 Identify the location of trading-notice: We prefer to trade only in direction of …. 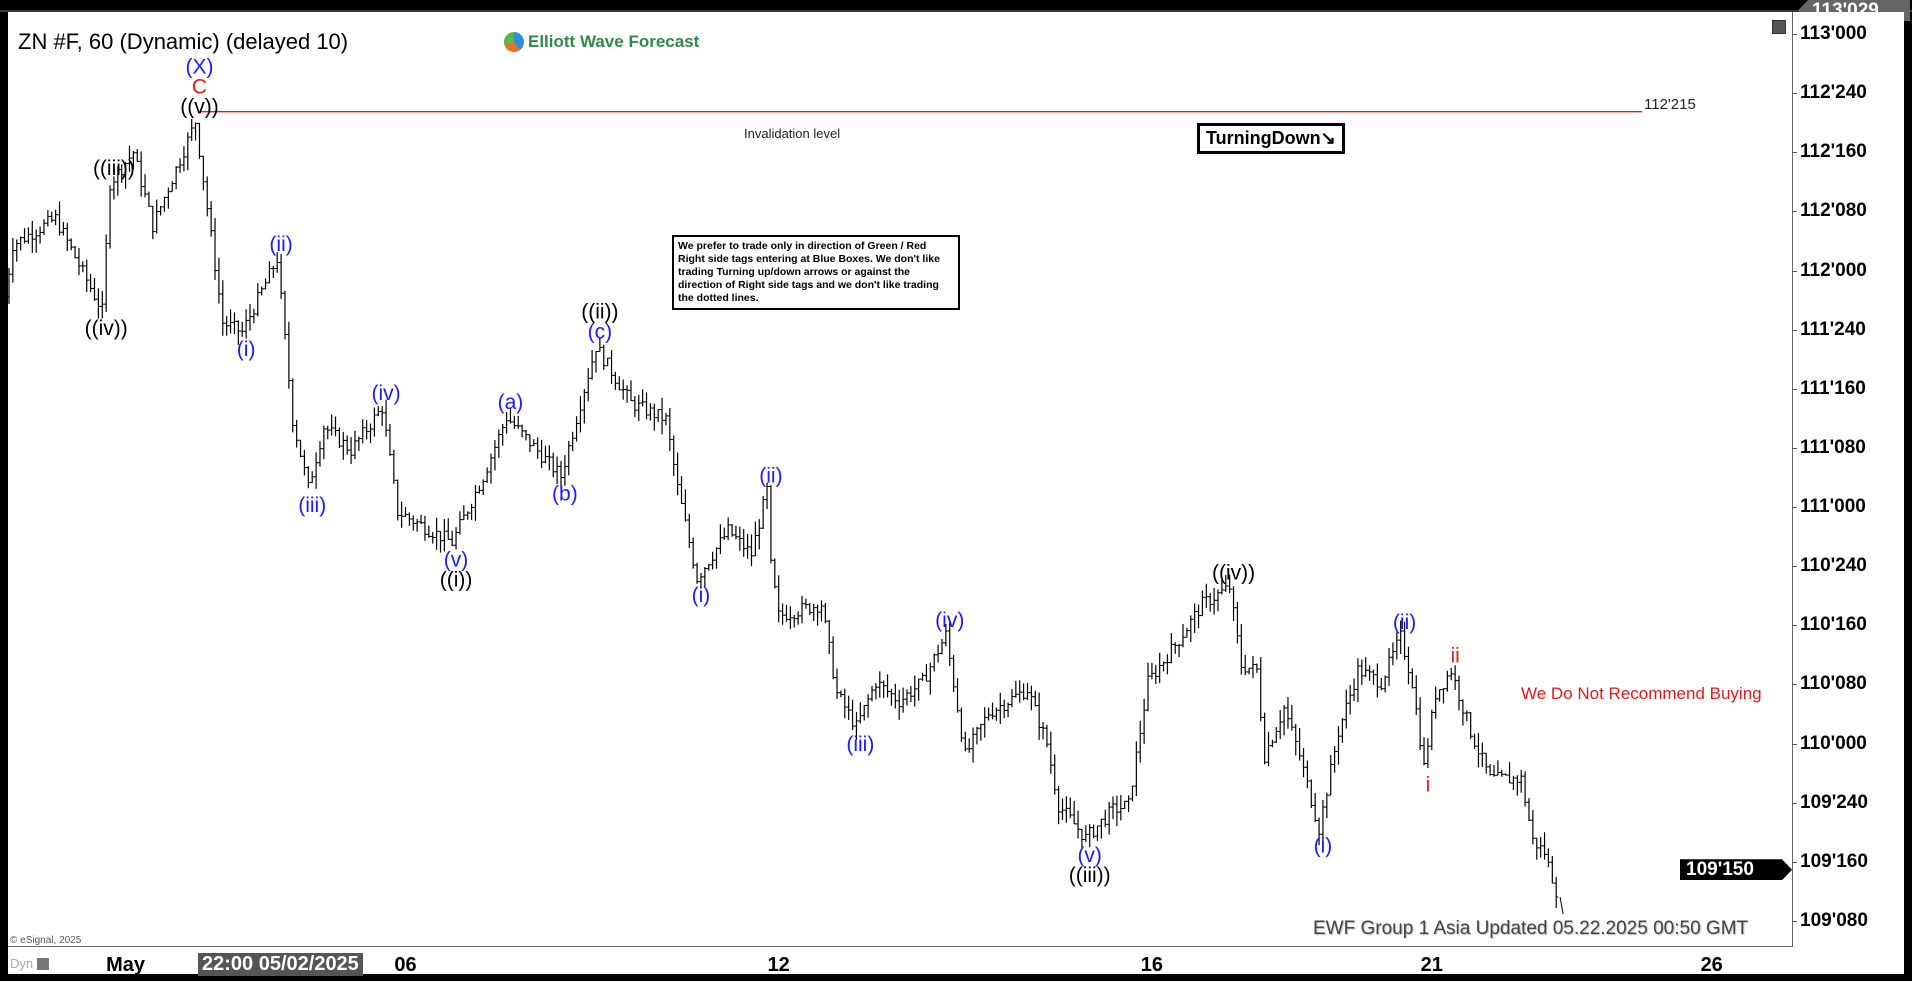
(816, 272).